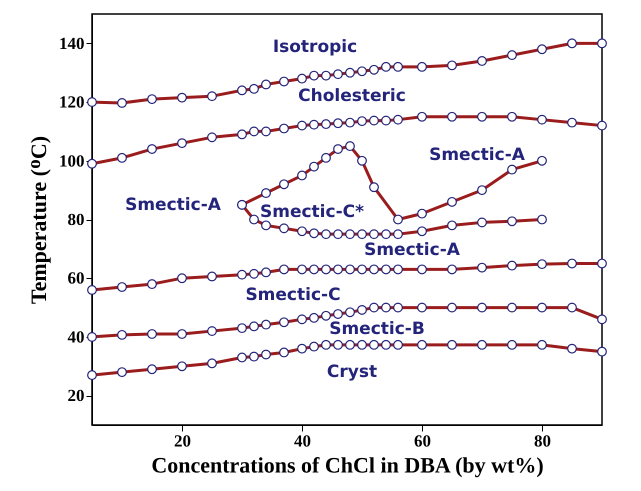 The height and width of the screenshot is (491, 641). Describe the element at coordinates (76, 336) in the screenshot. I see `y-tick-label: 40` at that location.